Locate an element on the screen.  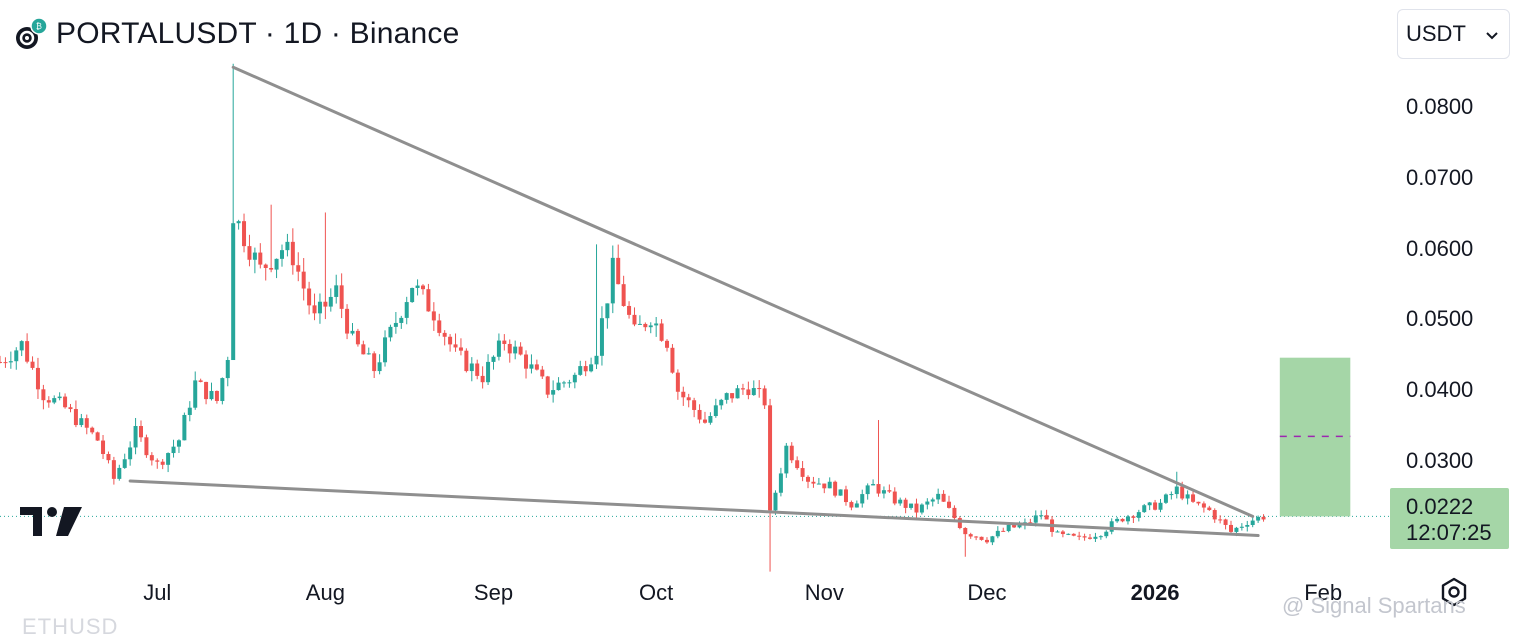
settings-gear-icon is located at coordinates (1454, 594).